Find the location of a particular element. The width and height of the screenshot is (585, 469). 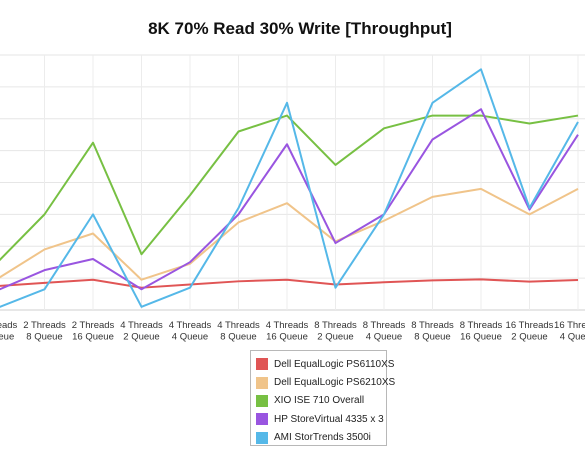

legend-label: HP StoreVirtual 4335 x 3 is located at coordinates (329, 419).